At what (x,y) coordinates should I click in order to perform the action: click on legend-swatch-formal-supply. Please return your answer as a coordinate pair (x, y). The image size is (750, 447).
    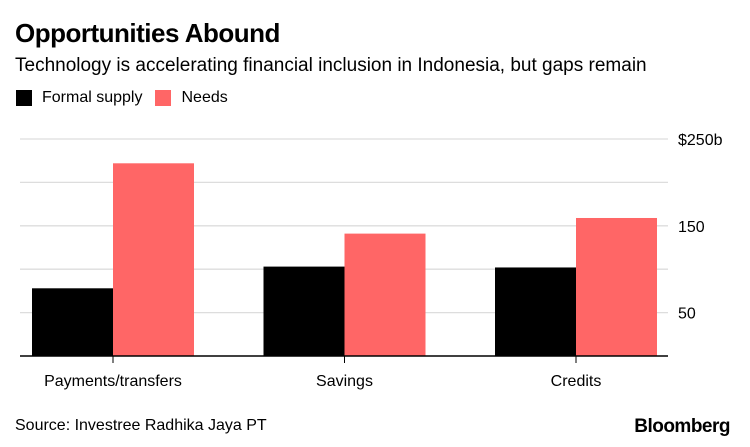
    Looking at the image, I should click on (24, 98).